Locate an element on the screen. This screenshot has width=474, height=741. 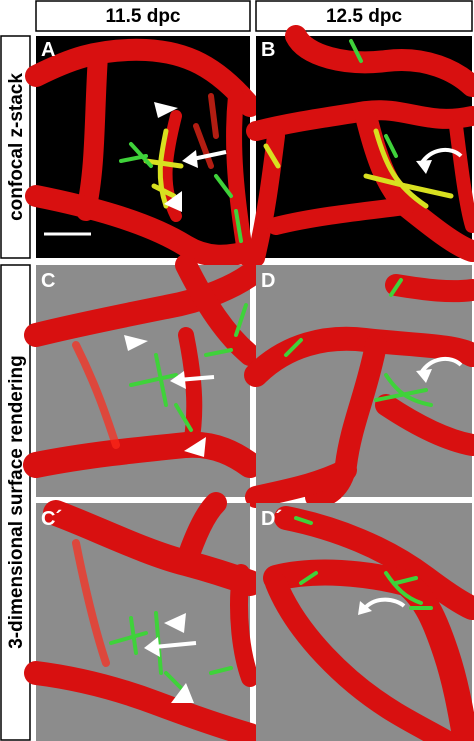
panel-label: B is located at coordinates (268, 50).